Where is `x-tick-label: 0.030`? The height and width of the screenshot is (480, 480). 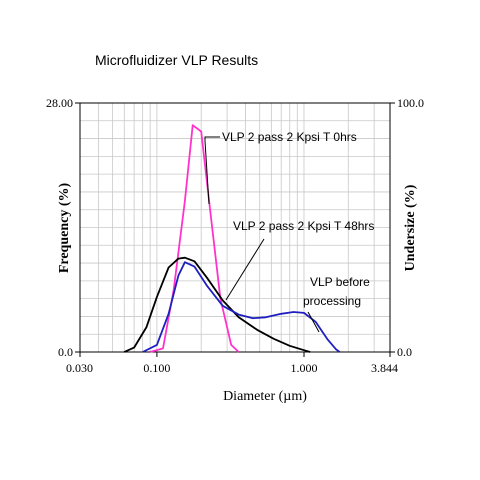 x-tick-label: 0.030 is located at coordinates (79, 368).